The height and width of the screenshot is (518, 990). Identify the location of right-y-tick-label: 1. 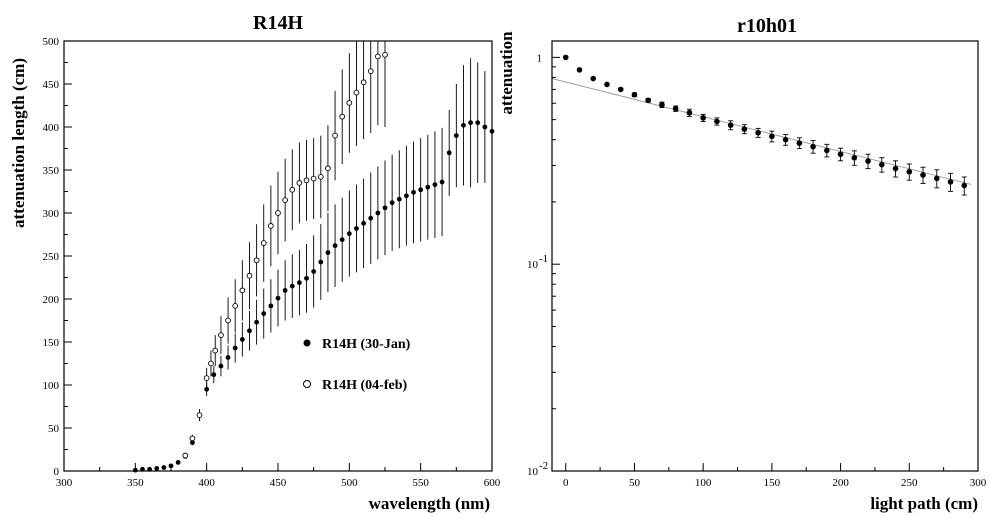
(540, 58).